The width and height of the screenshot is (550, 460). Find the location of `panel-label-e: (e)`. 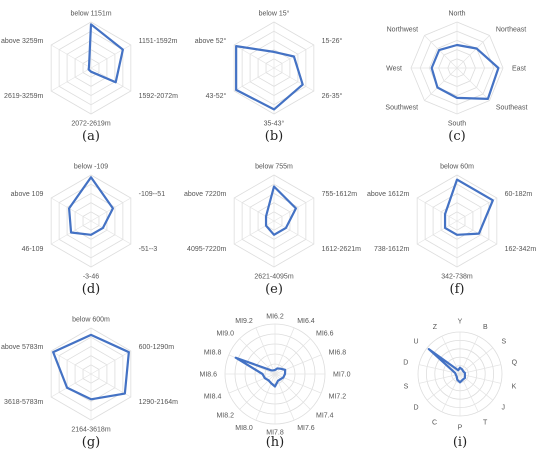

panel-label-e: (e) is located at coordinates (274, 289).